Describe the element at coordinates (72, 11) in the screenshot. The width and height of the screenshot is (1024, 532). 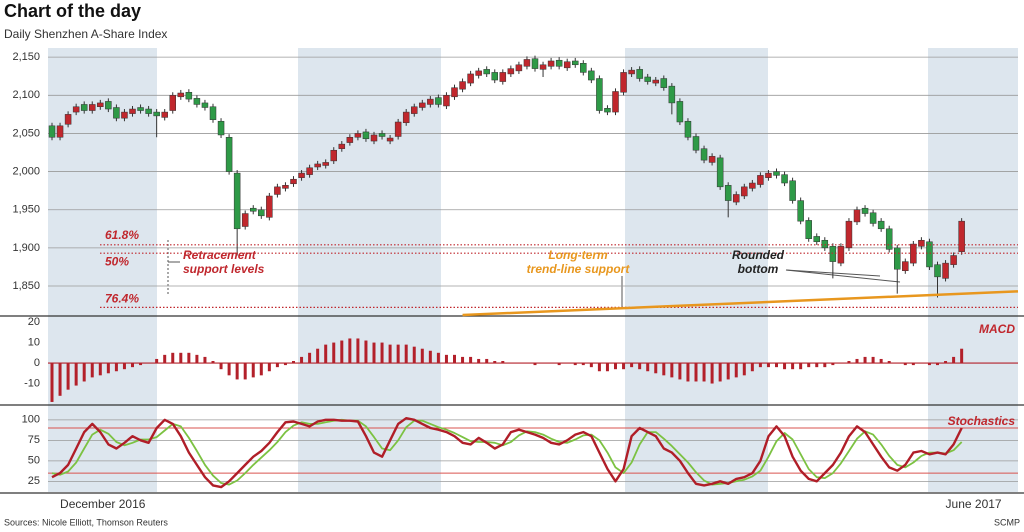
I see `title: Chart of the day` at that location.